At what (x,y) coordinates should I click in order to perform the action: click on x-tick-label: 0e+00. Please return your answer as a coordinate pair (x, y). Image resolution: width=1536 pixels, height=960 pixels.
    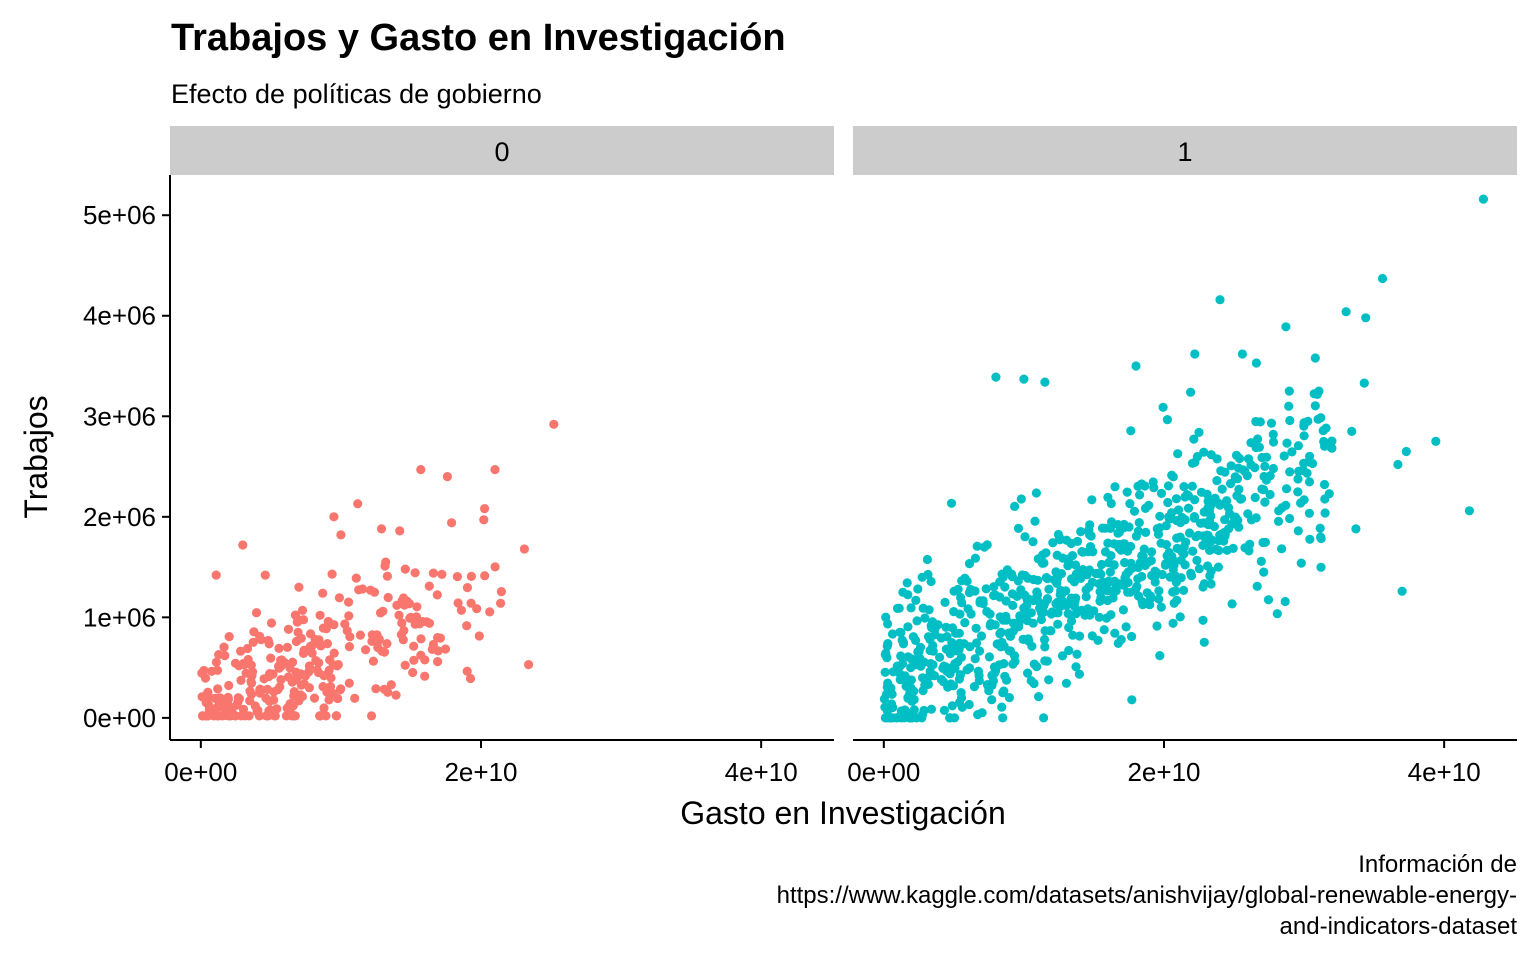
    Looking at the image, I should click on (200, 772).